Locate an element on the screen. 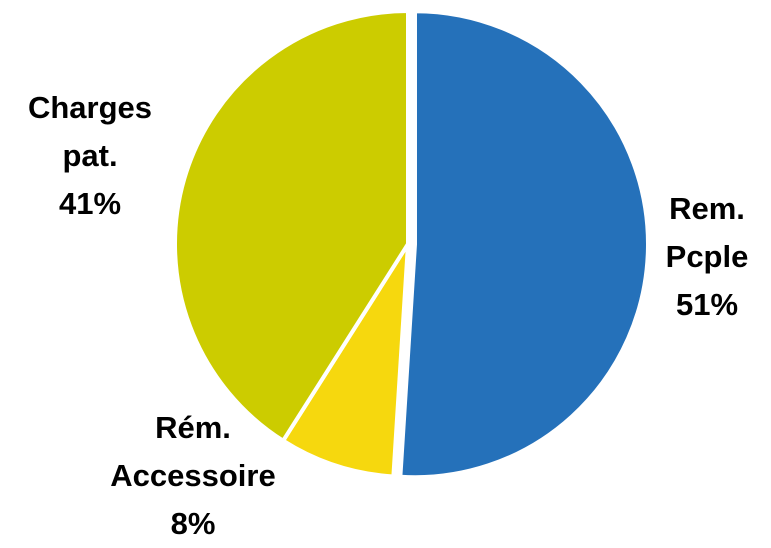  slice-label-rem-accessoire: Rém. Accessoire 8% is located at coordinates (193, 476).